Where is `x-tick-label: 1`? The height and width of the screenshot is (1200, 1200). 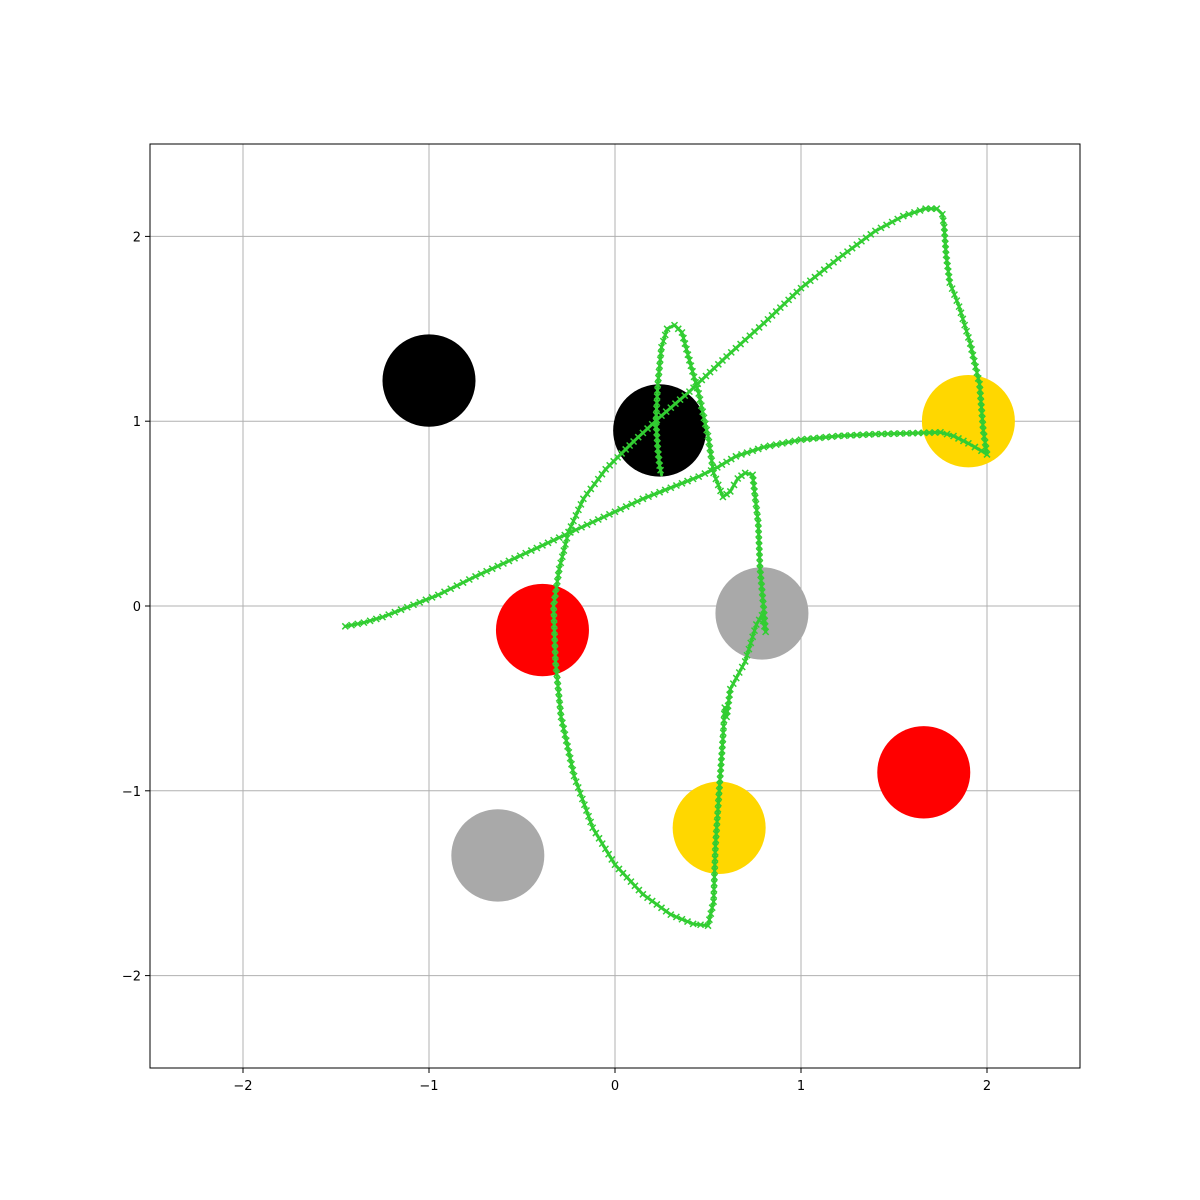
x-tick-label: 1 is located at coordinates (801, 1086).